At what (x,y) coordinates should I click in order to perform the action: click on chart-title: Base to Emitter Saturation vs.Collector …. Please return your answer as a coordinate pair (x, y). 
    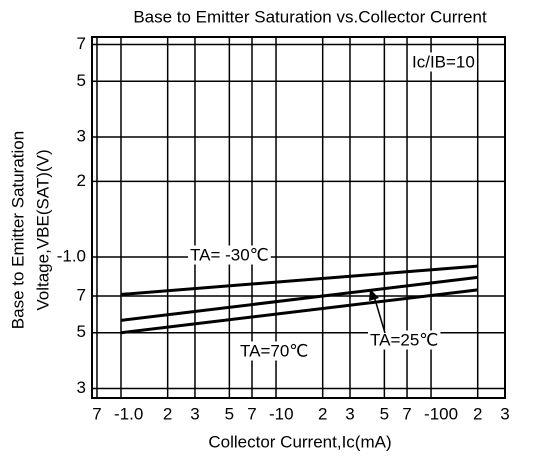
    Looking at the image, I should click on (310, 16).